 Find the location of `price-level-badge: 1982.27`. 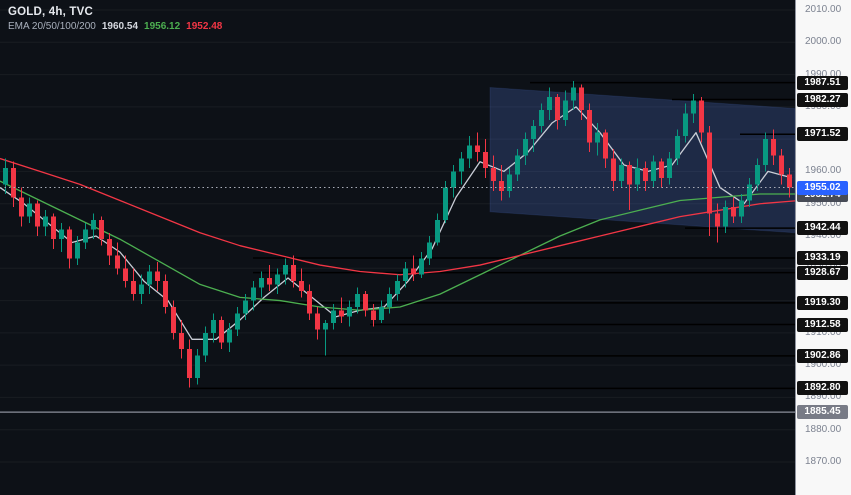

price-level-badge: 1982.27 is located at coordinates (822, 99).